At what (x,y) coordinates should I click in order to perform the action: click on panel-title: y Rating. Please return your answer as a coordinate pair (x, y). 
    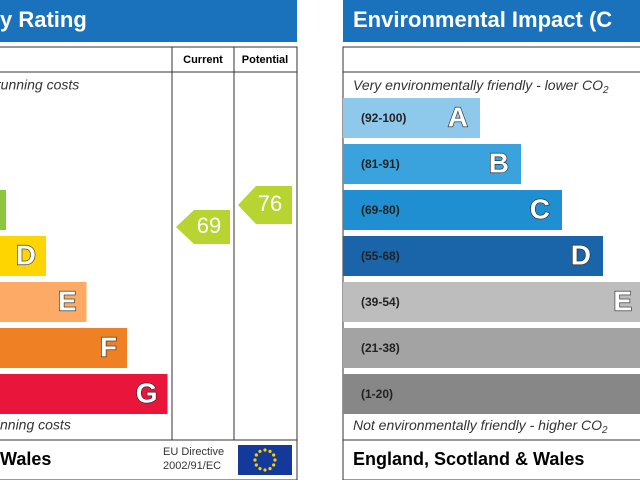
    Looking at the image, I should click on (43, 19).